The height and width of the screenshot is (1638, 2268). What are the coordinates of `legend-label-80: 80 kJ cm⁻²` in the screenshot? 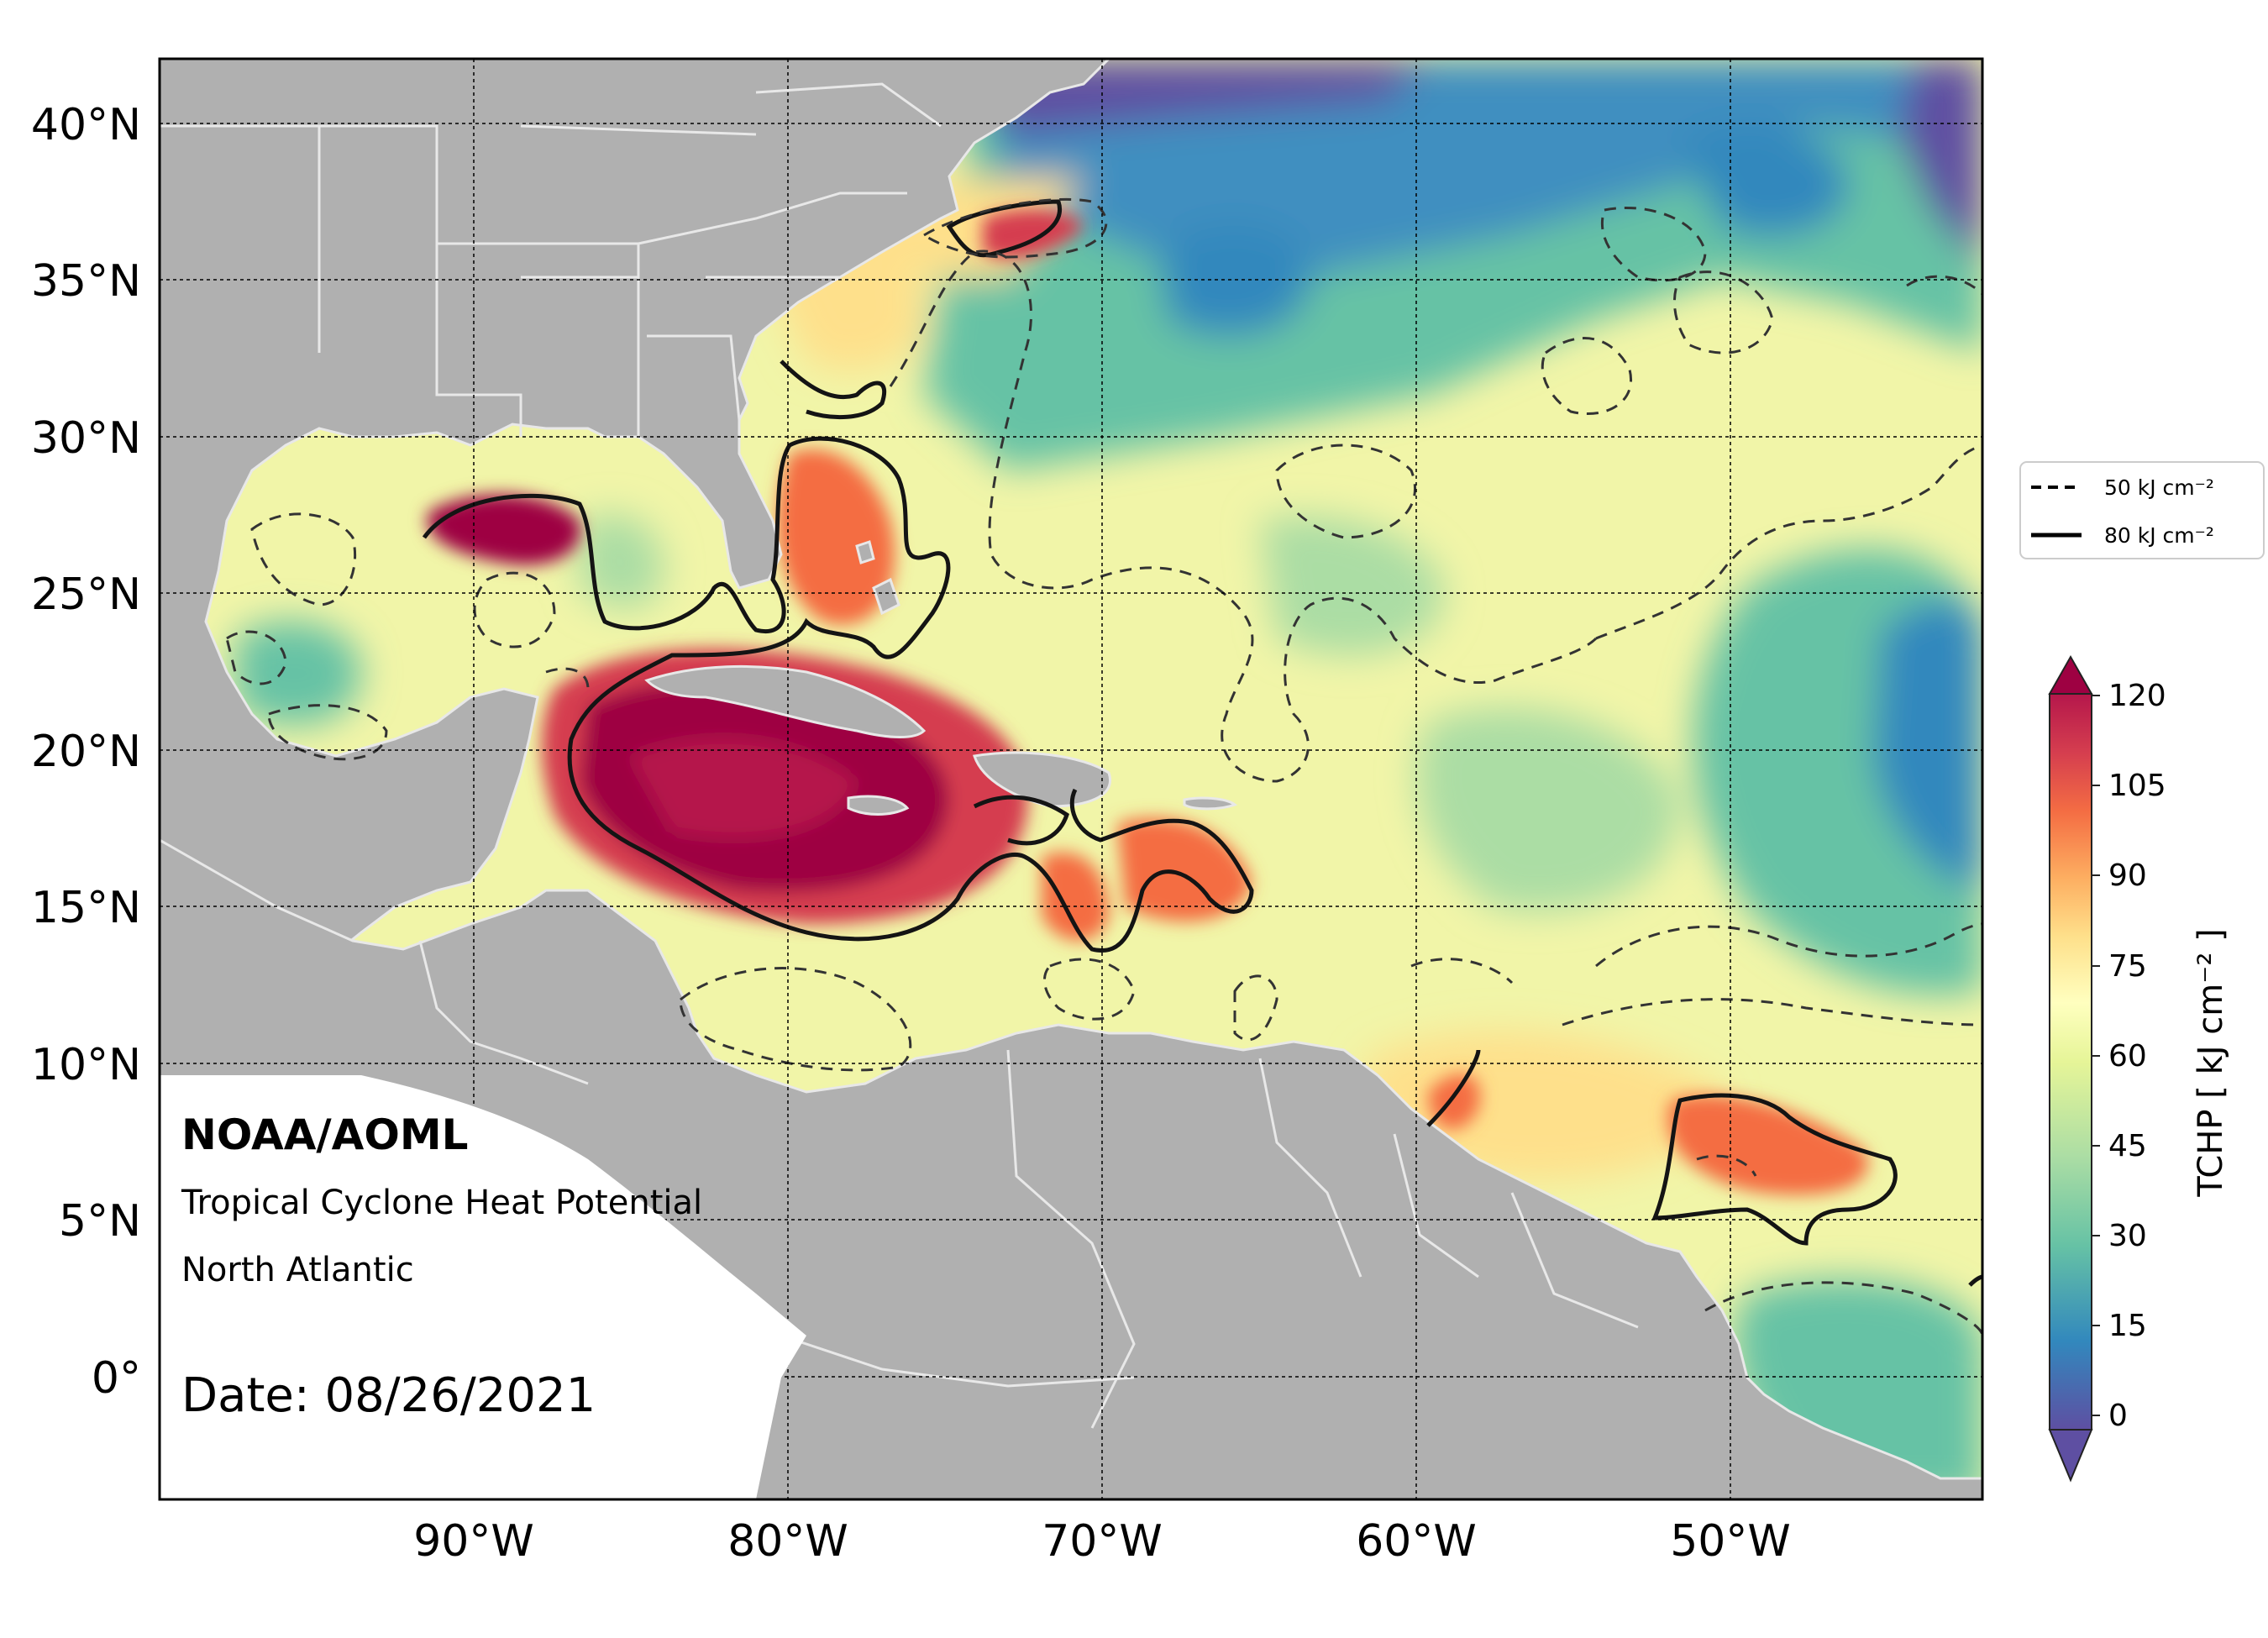 It's located at (2159, 535).